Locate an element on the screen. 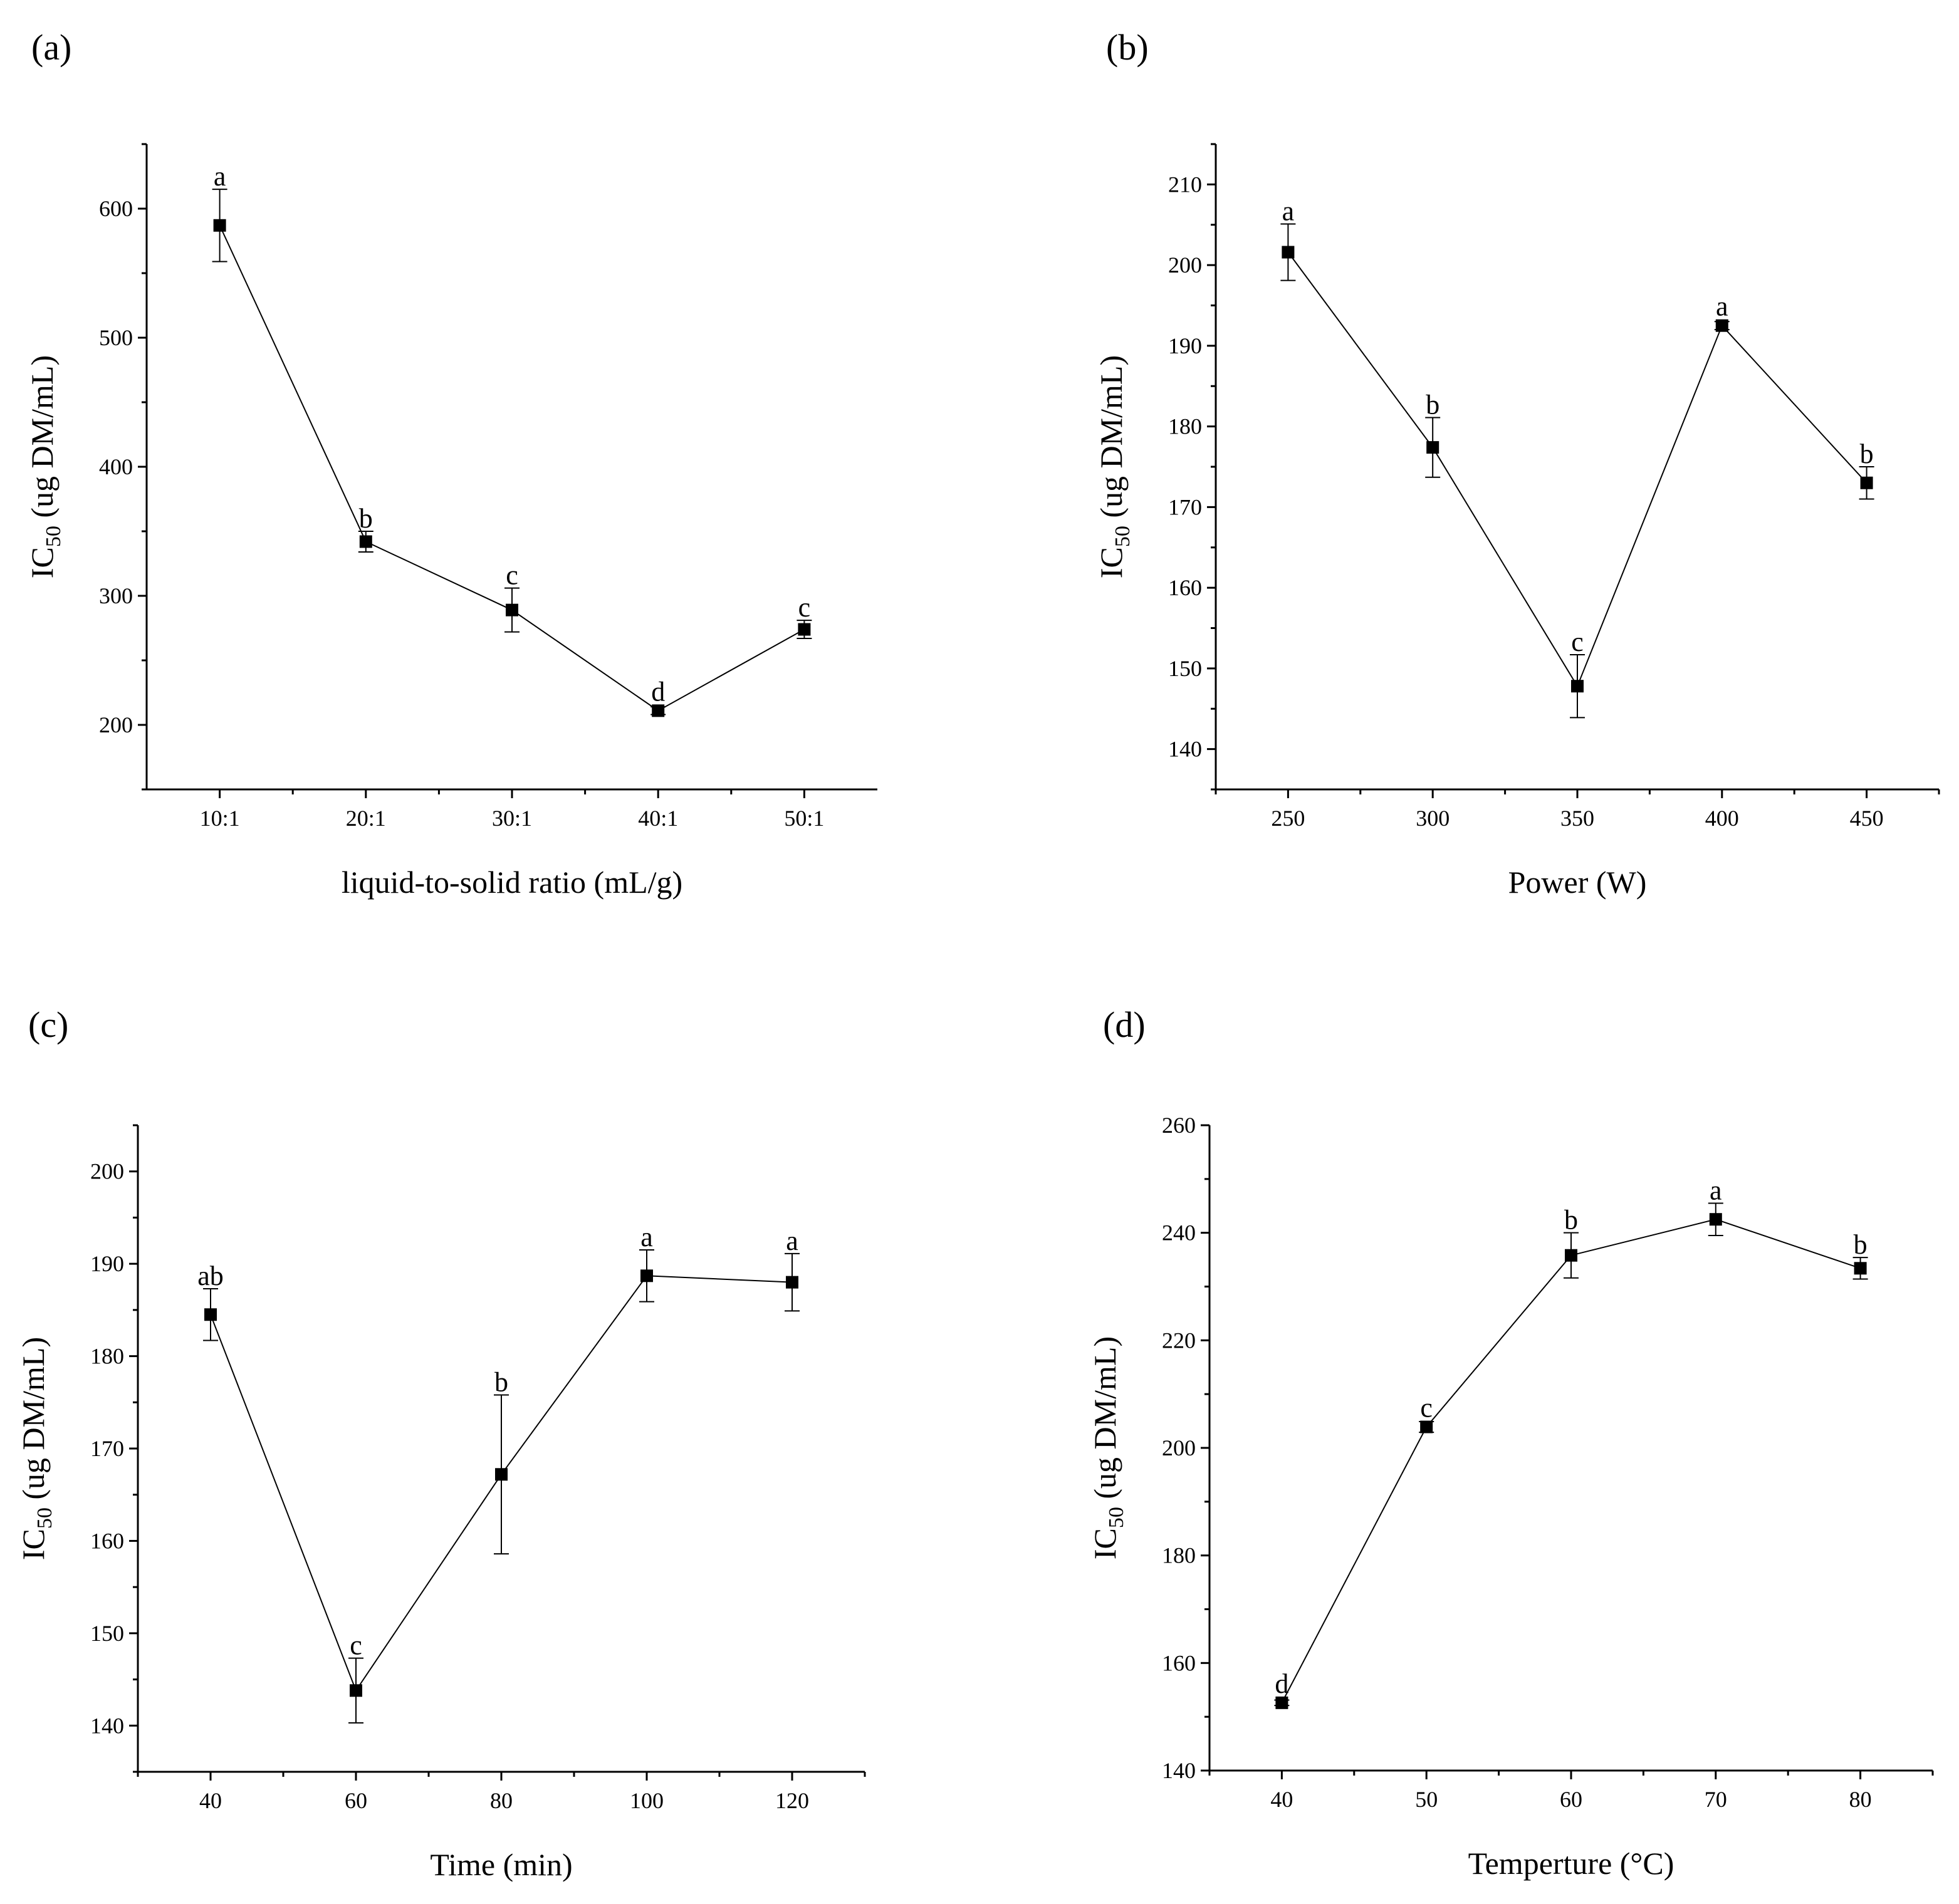 The width and height of the screenshot is (1959, 1904). x-tick-label: 450 is located at coordinates (1867, 819).